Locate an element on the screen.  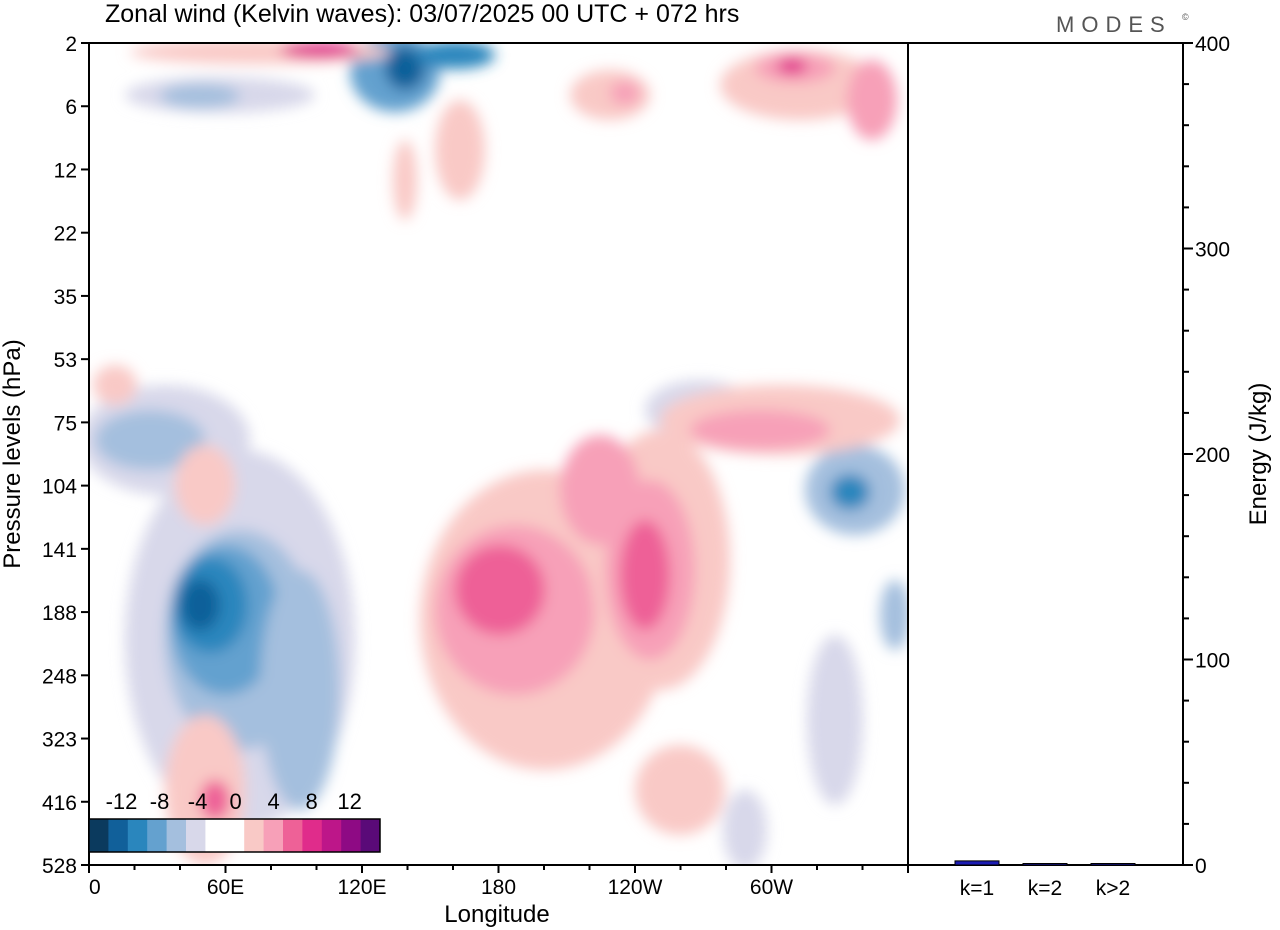
negative-upper-band is located at coordinates (455, 56).